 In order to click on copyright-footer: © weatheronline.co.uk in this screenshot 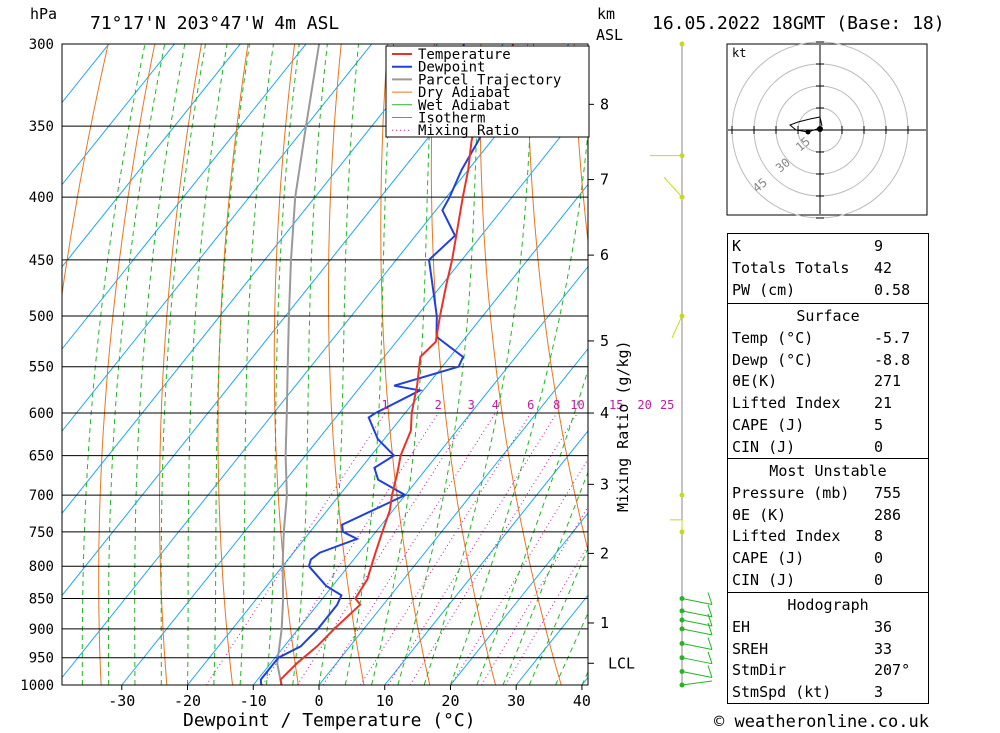, I will do `click(821, 722)`.